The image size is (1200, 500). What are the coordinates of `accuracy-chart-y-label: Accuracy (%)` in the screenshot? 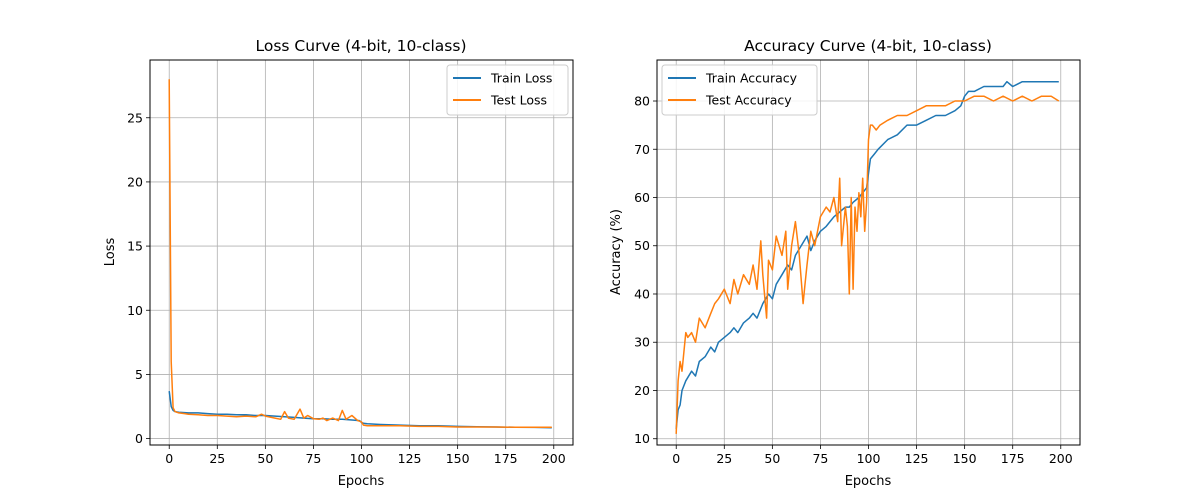 It's located at (616, 252).